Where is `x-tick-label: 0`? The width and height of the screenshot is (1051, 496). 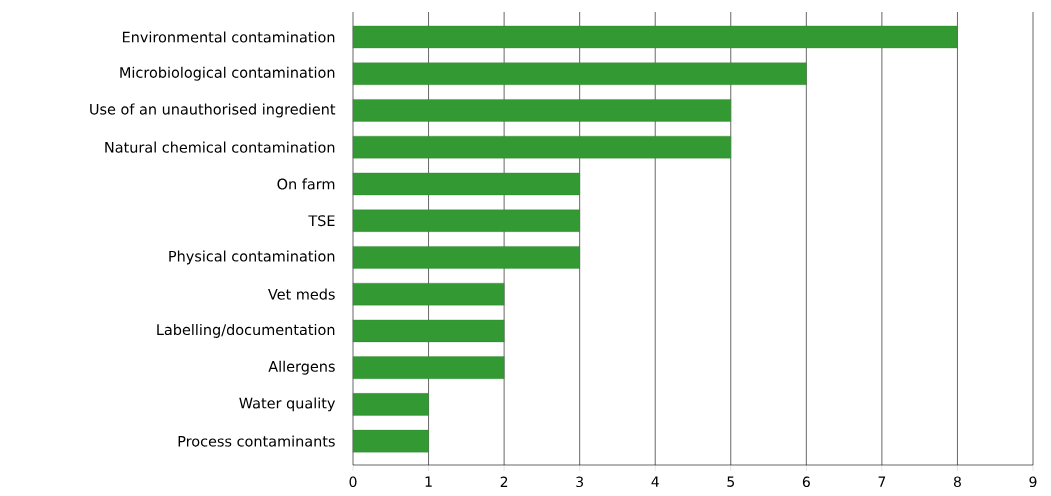
x-tick-label: 0 is located at coordinates (353, 482).